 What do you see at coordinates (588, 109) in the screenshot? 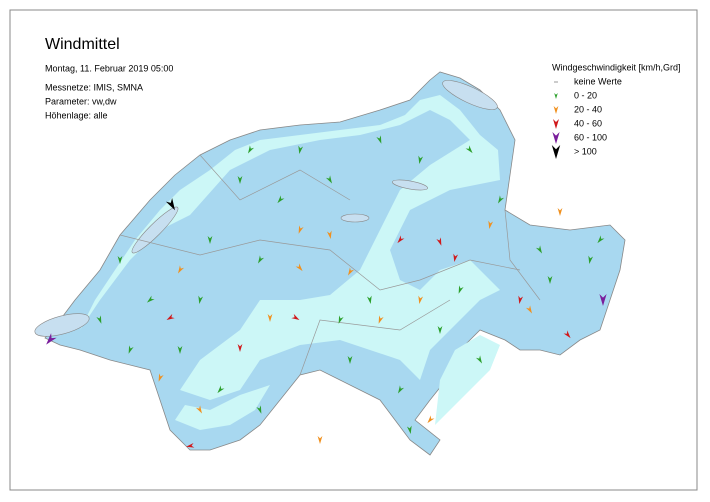
I see `legend-label: 20 - 40` at bounding box center [588, 109].